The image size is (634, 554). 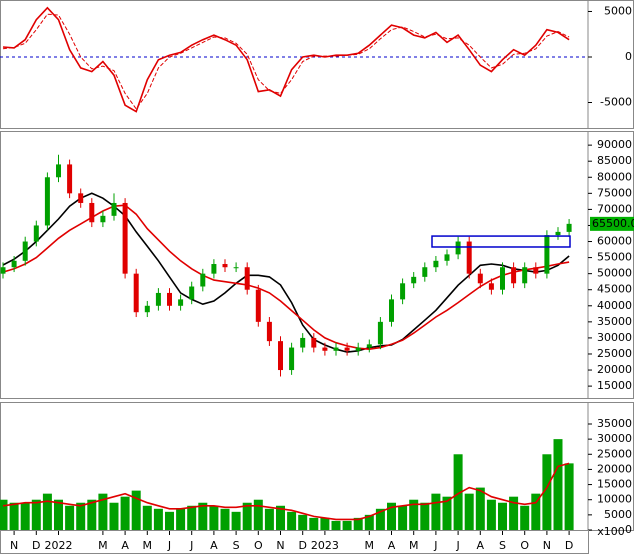 I want to click on y-tick-label: 85000, so click(x=614, y=160).